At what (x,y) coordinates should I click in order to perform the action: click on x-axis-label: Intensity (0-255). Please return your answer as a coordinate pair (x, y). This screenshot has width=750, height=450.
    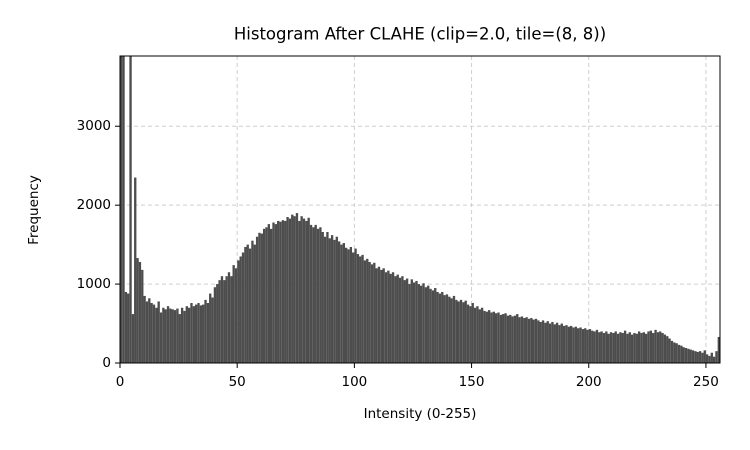
    Looking at the image, I should click on (420, 414).